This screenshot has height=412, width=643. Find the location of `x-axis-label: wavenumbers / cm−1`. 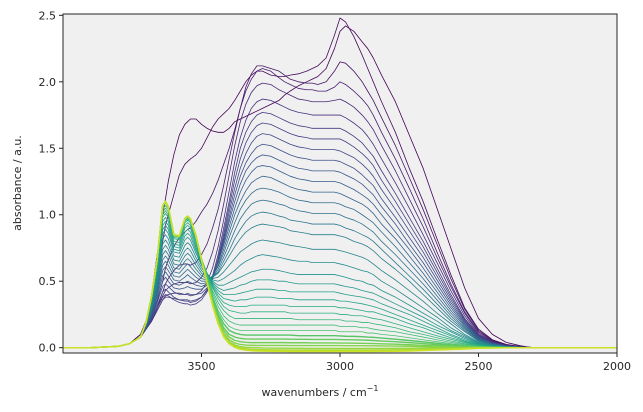

x-axis-label: wavenumbers / cm−1 is located at coordinates (320, 391).